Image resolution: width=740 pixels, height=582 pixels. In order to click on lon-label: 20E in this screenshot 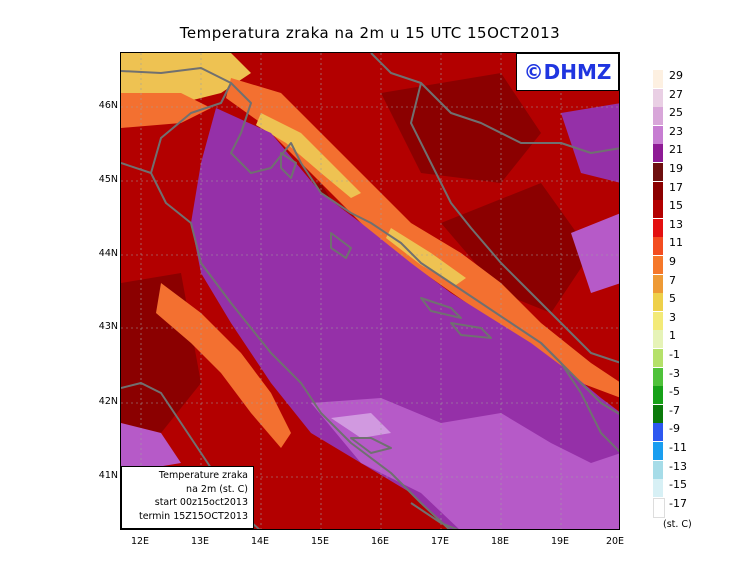, I will do `click(615, 541)`.